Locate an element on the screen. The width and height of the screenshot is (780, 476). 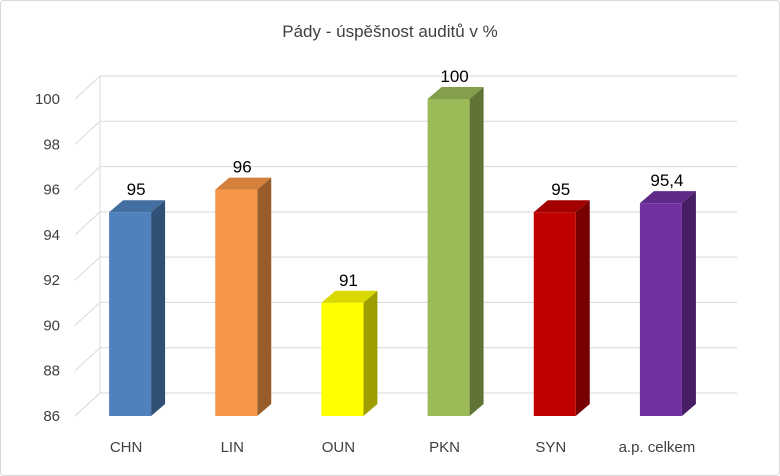
x-tick-label: SYN is located at coordinates (550, 447).